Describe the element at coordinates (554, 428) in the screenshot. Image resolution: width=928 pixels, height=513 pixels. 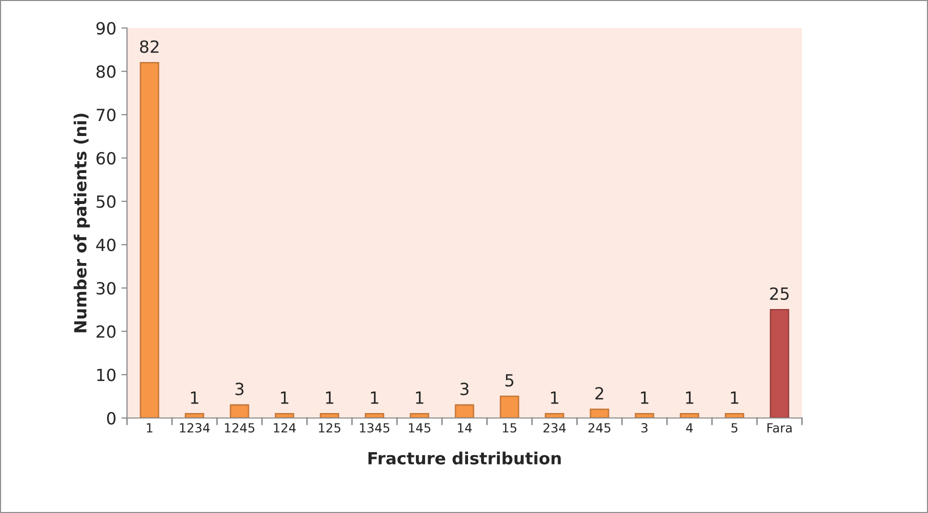
I see `x-tick-label: 234` at that location.